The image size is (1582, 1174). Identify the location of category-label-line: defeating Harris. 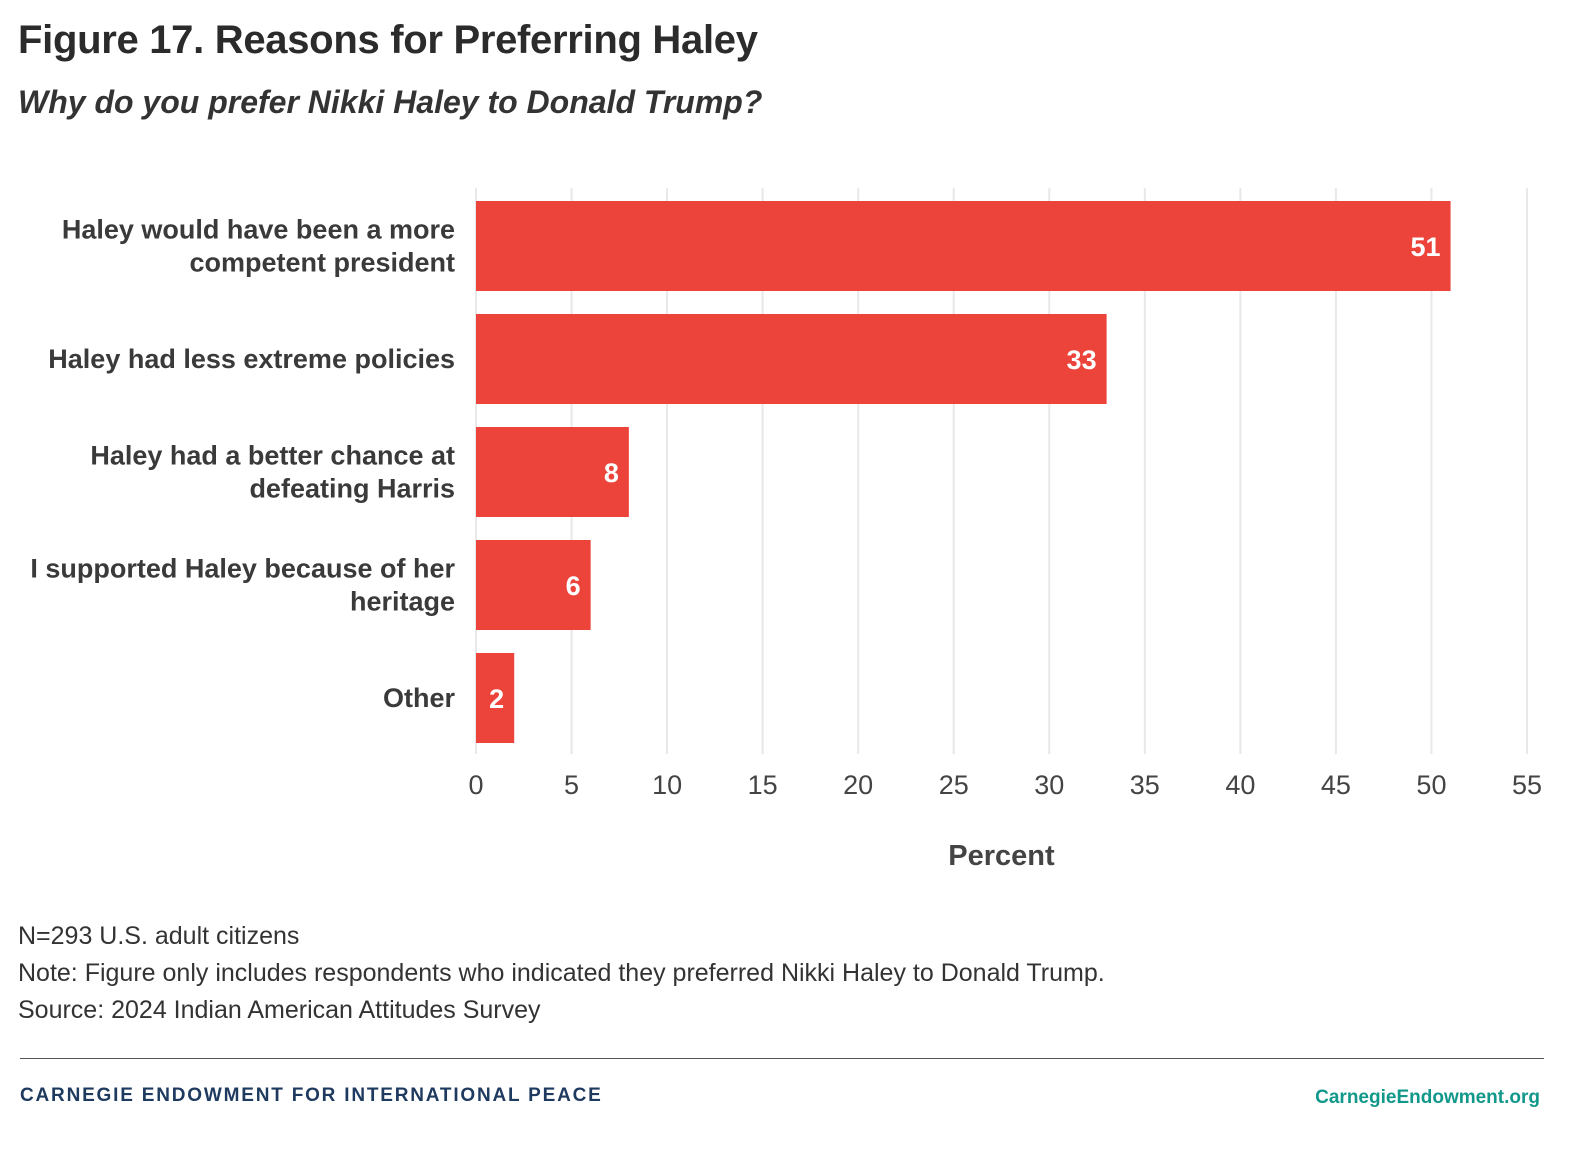
(352, 489).